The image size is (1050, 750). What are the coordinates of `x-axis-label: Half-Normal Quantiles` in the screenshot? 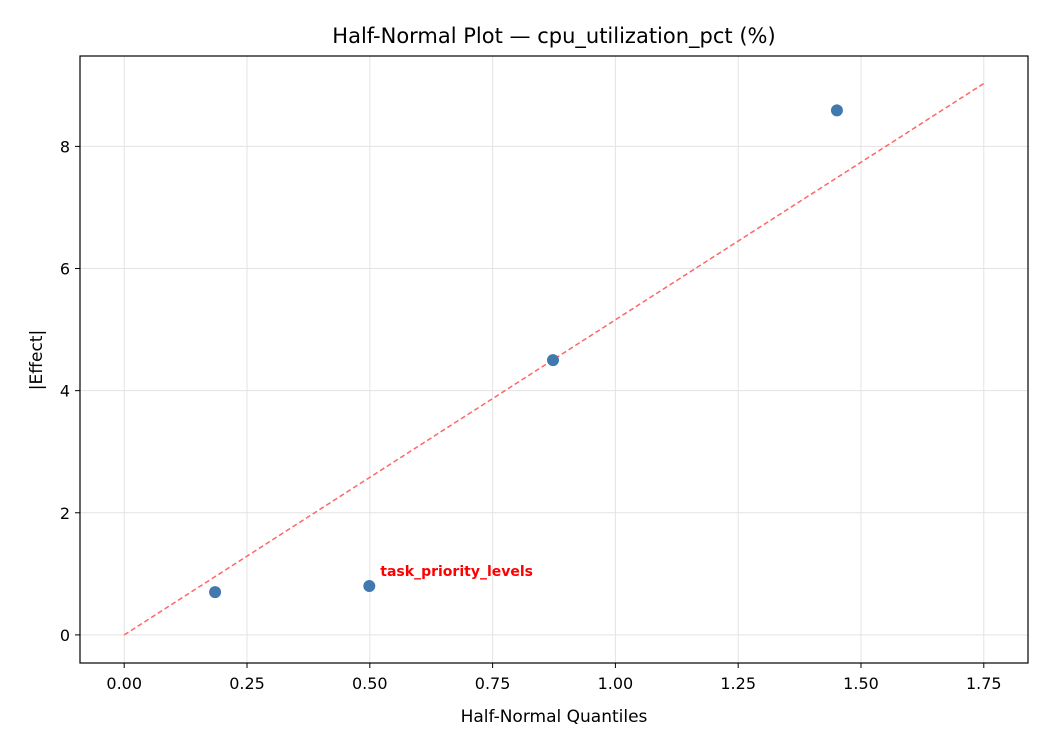 It's located at (554, 717).